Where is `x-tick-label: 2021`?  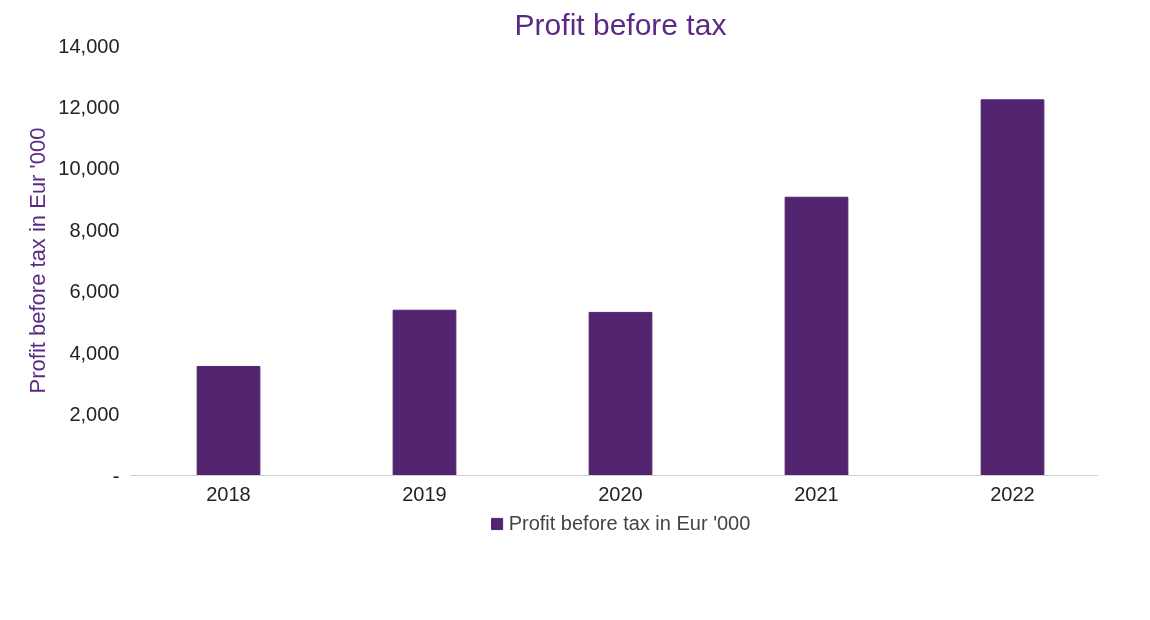
x-tick-label: 2021 is located at coordinates (816, 493).